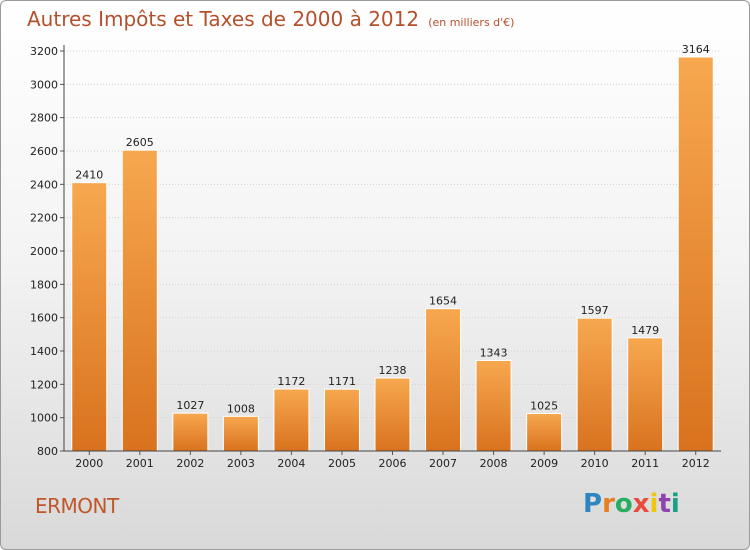 This screenshot has width=750, height=550. I want to click on y-tick-label: 2000, so click(44, 251).